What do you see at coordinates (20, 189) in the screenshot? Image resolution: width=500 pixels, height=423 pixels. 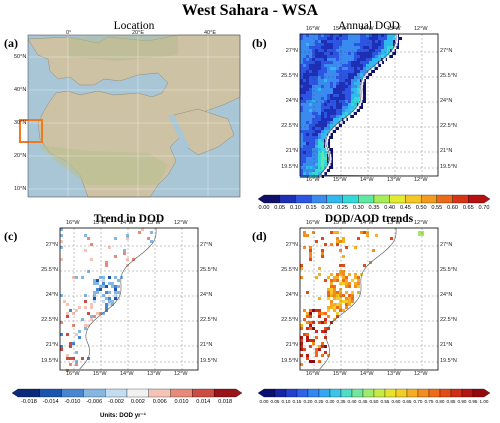 I see `lat-tick: 10°N` at bounding box center [20, 189].